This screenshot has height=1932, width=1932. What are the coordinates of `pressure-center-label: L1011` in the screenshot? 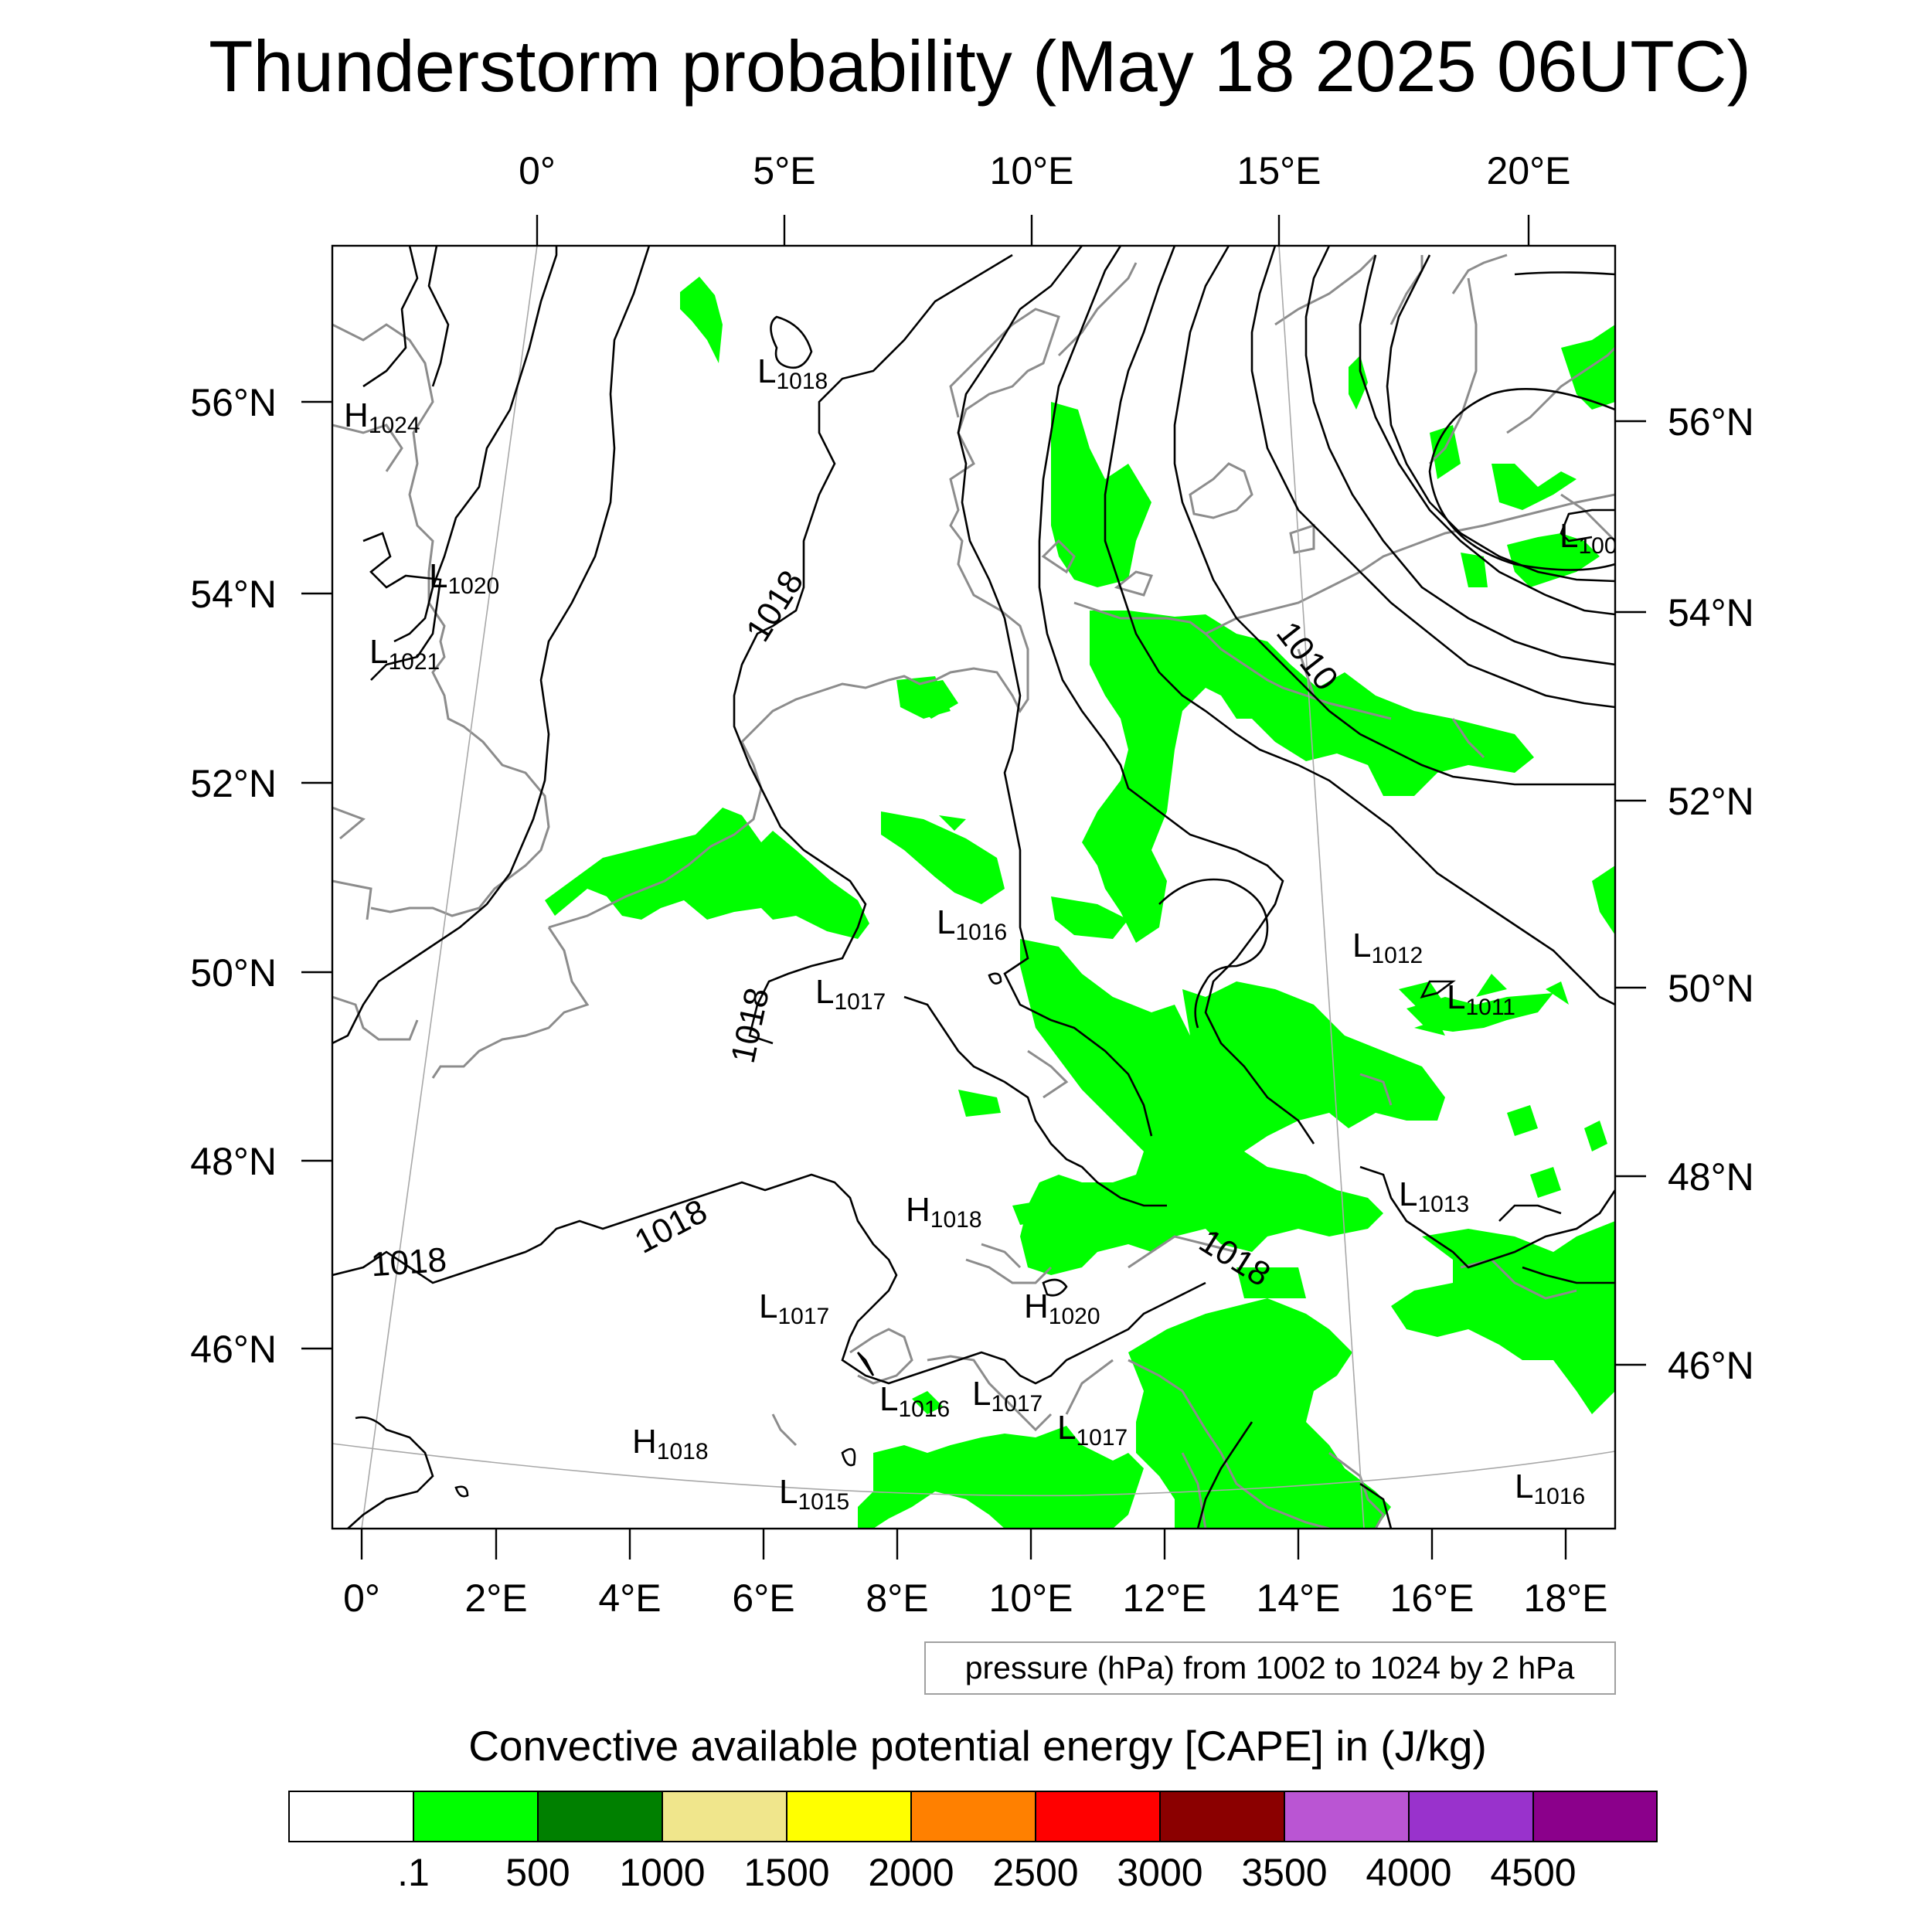 It's located at (1481, 999).